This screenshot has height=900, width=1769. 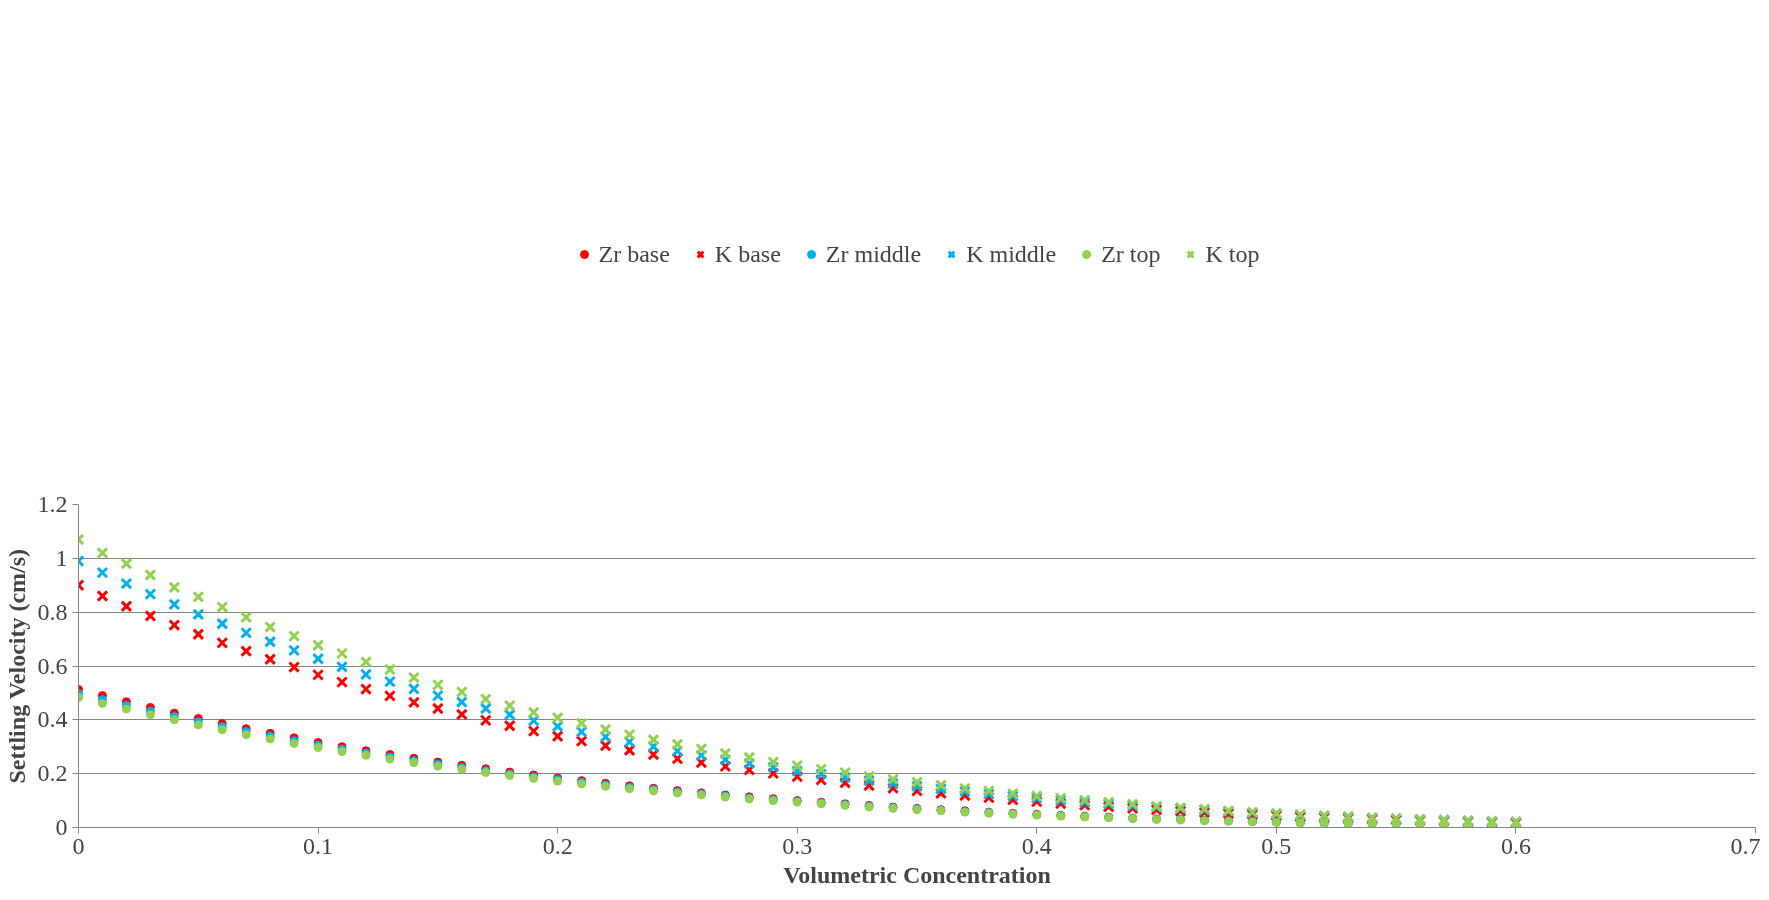 What do you see at coordinates (16, 666) in the screenshot?
I see `y-axis-title: Settling Velocity (cm/s)` at bounding box center [16, 666].